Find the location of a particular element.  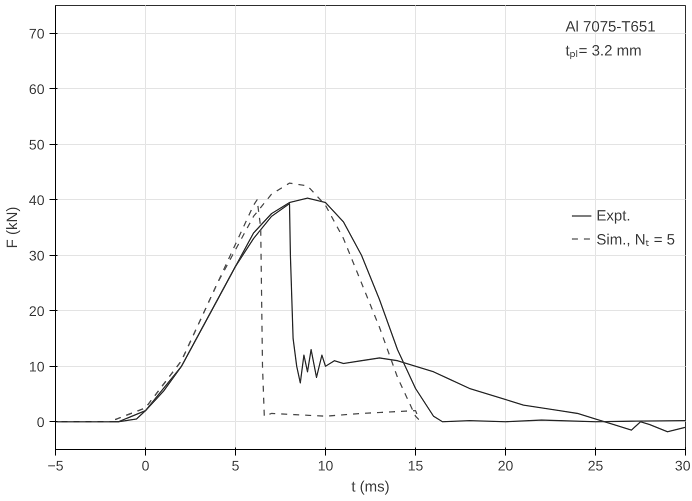

y-tick-label: 20 is located at coordinates (36, 310).